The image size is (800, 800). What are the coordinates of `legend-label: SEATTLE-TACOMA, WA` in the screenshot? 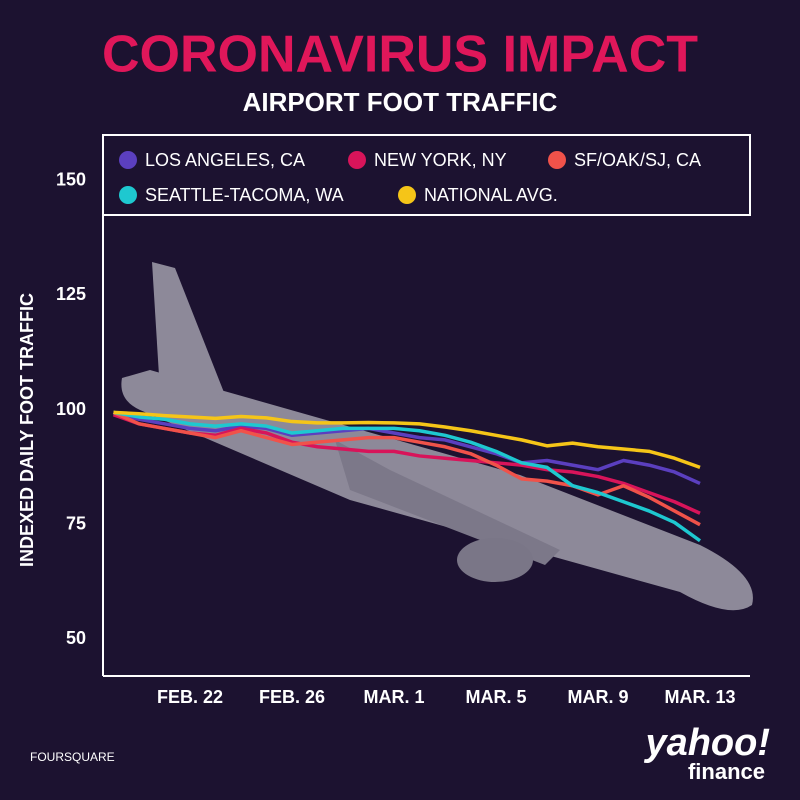 It's located at (244, 195).